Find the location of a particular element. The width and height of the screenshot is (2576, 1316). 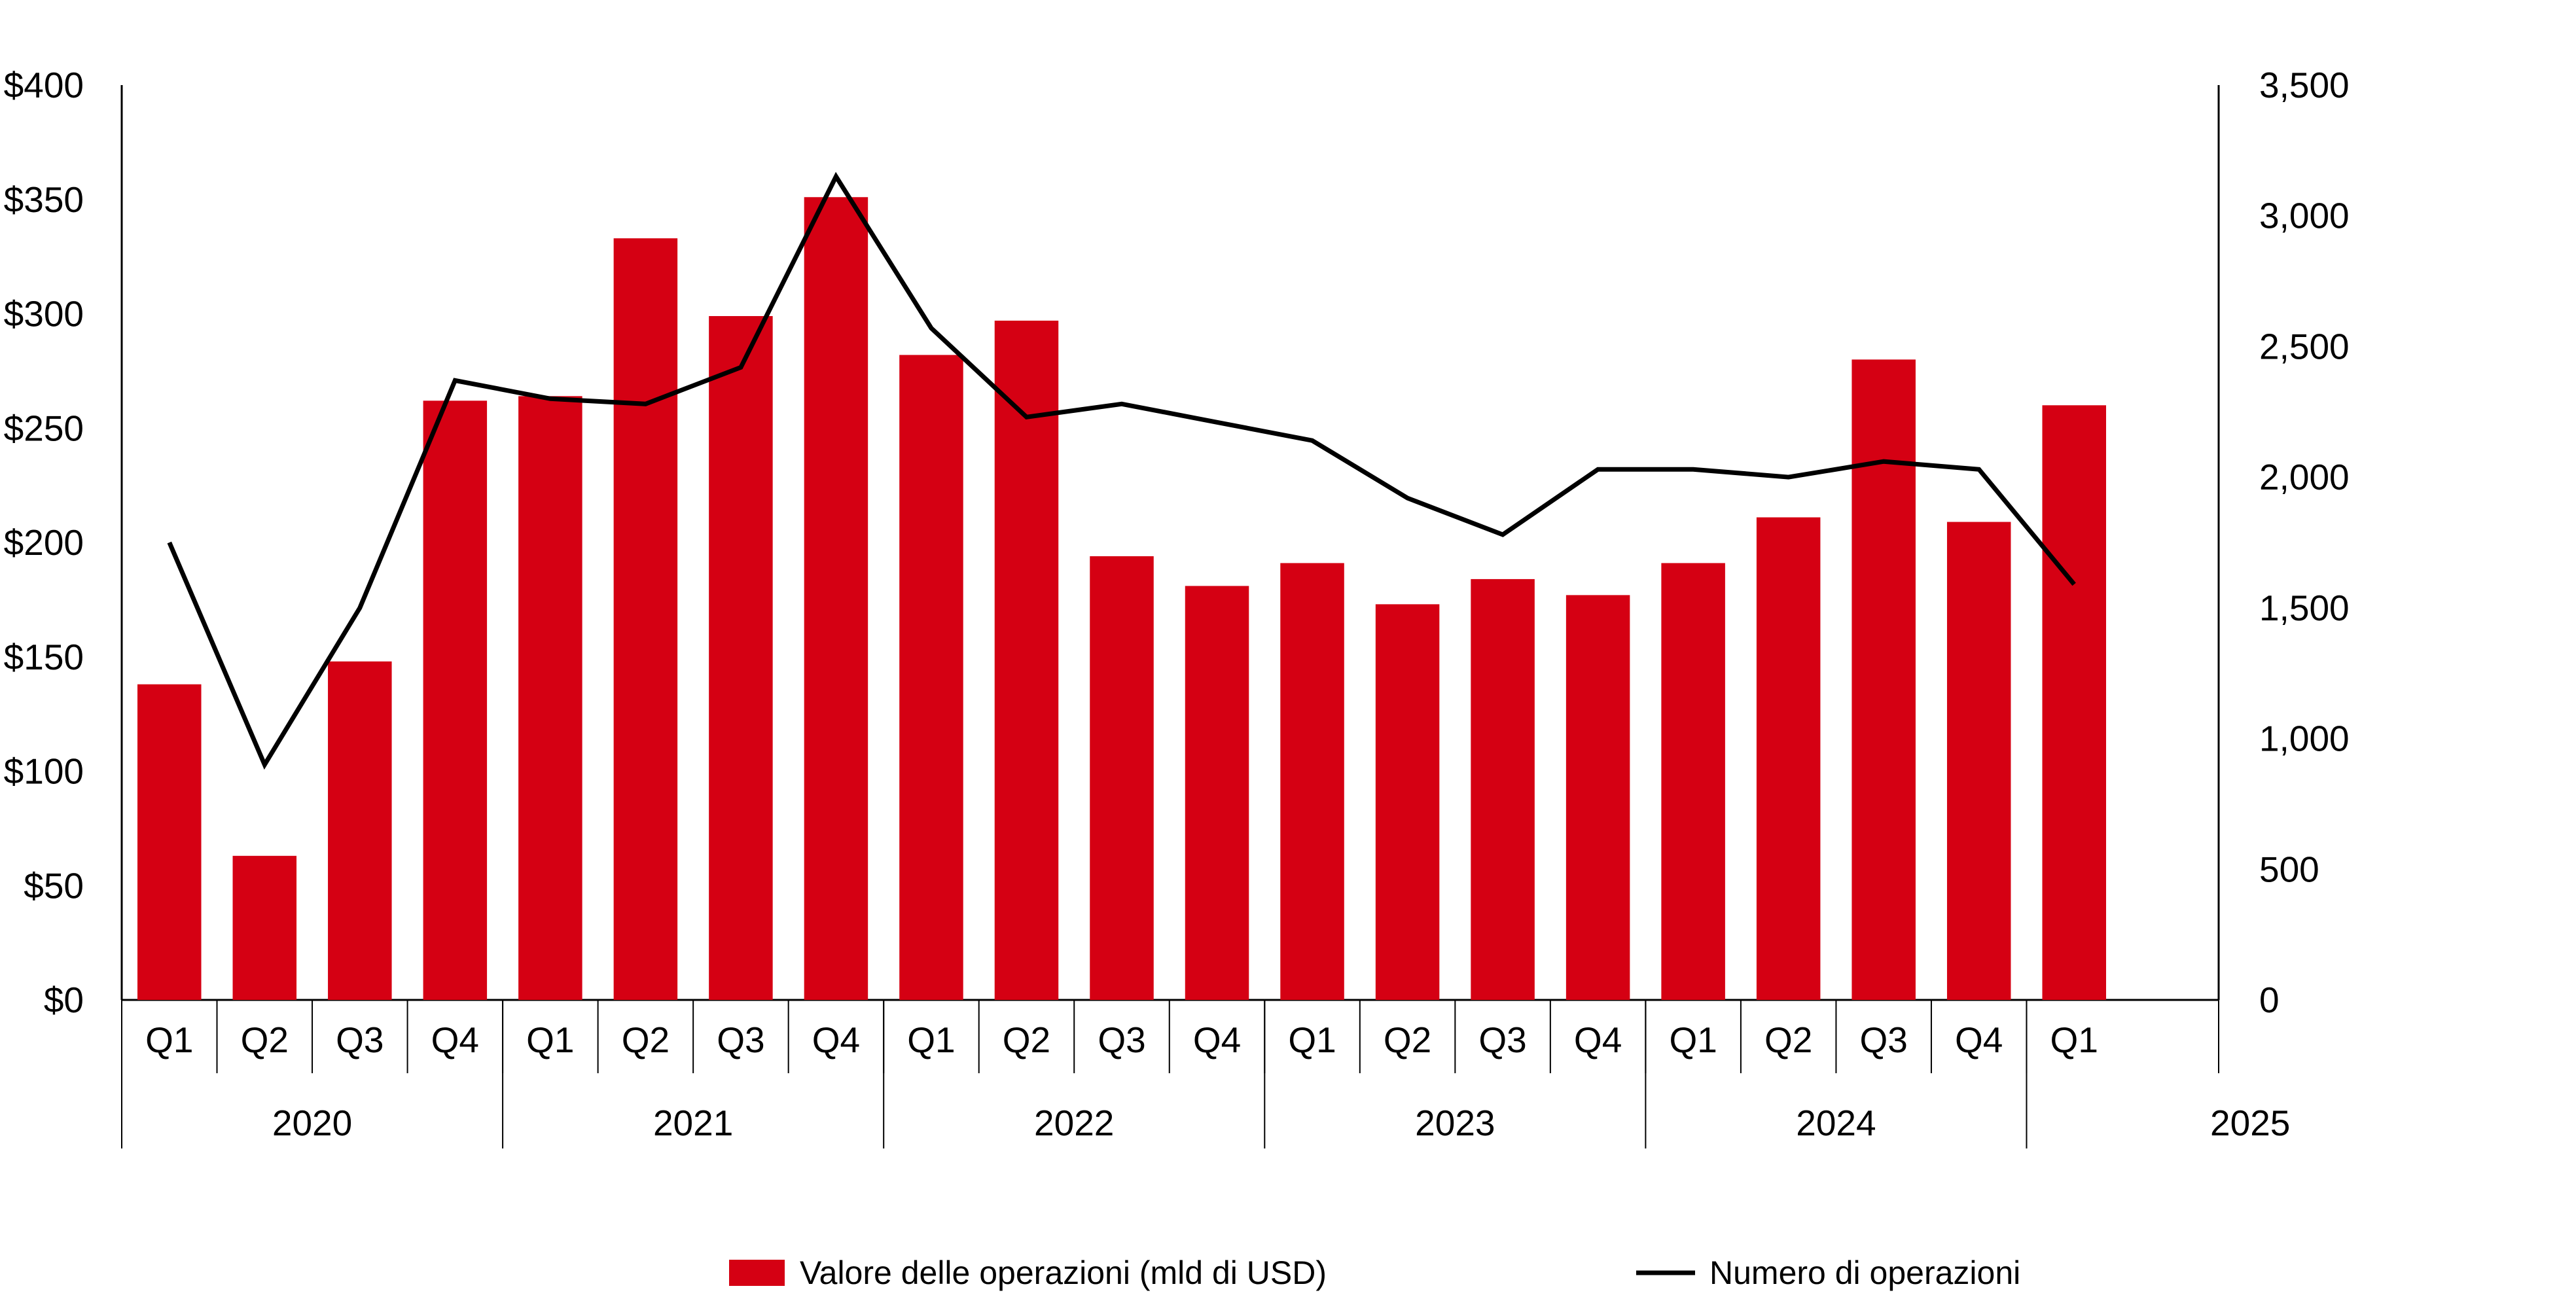

legend-swatch-bar is located at coordinates (757, 1273).